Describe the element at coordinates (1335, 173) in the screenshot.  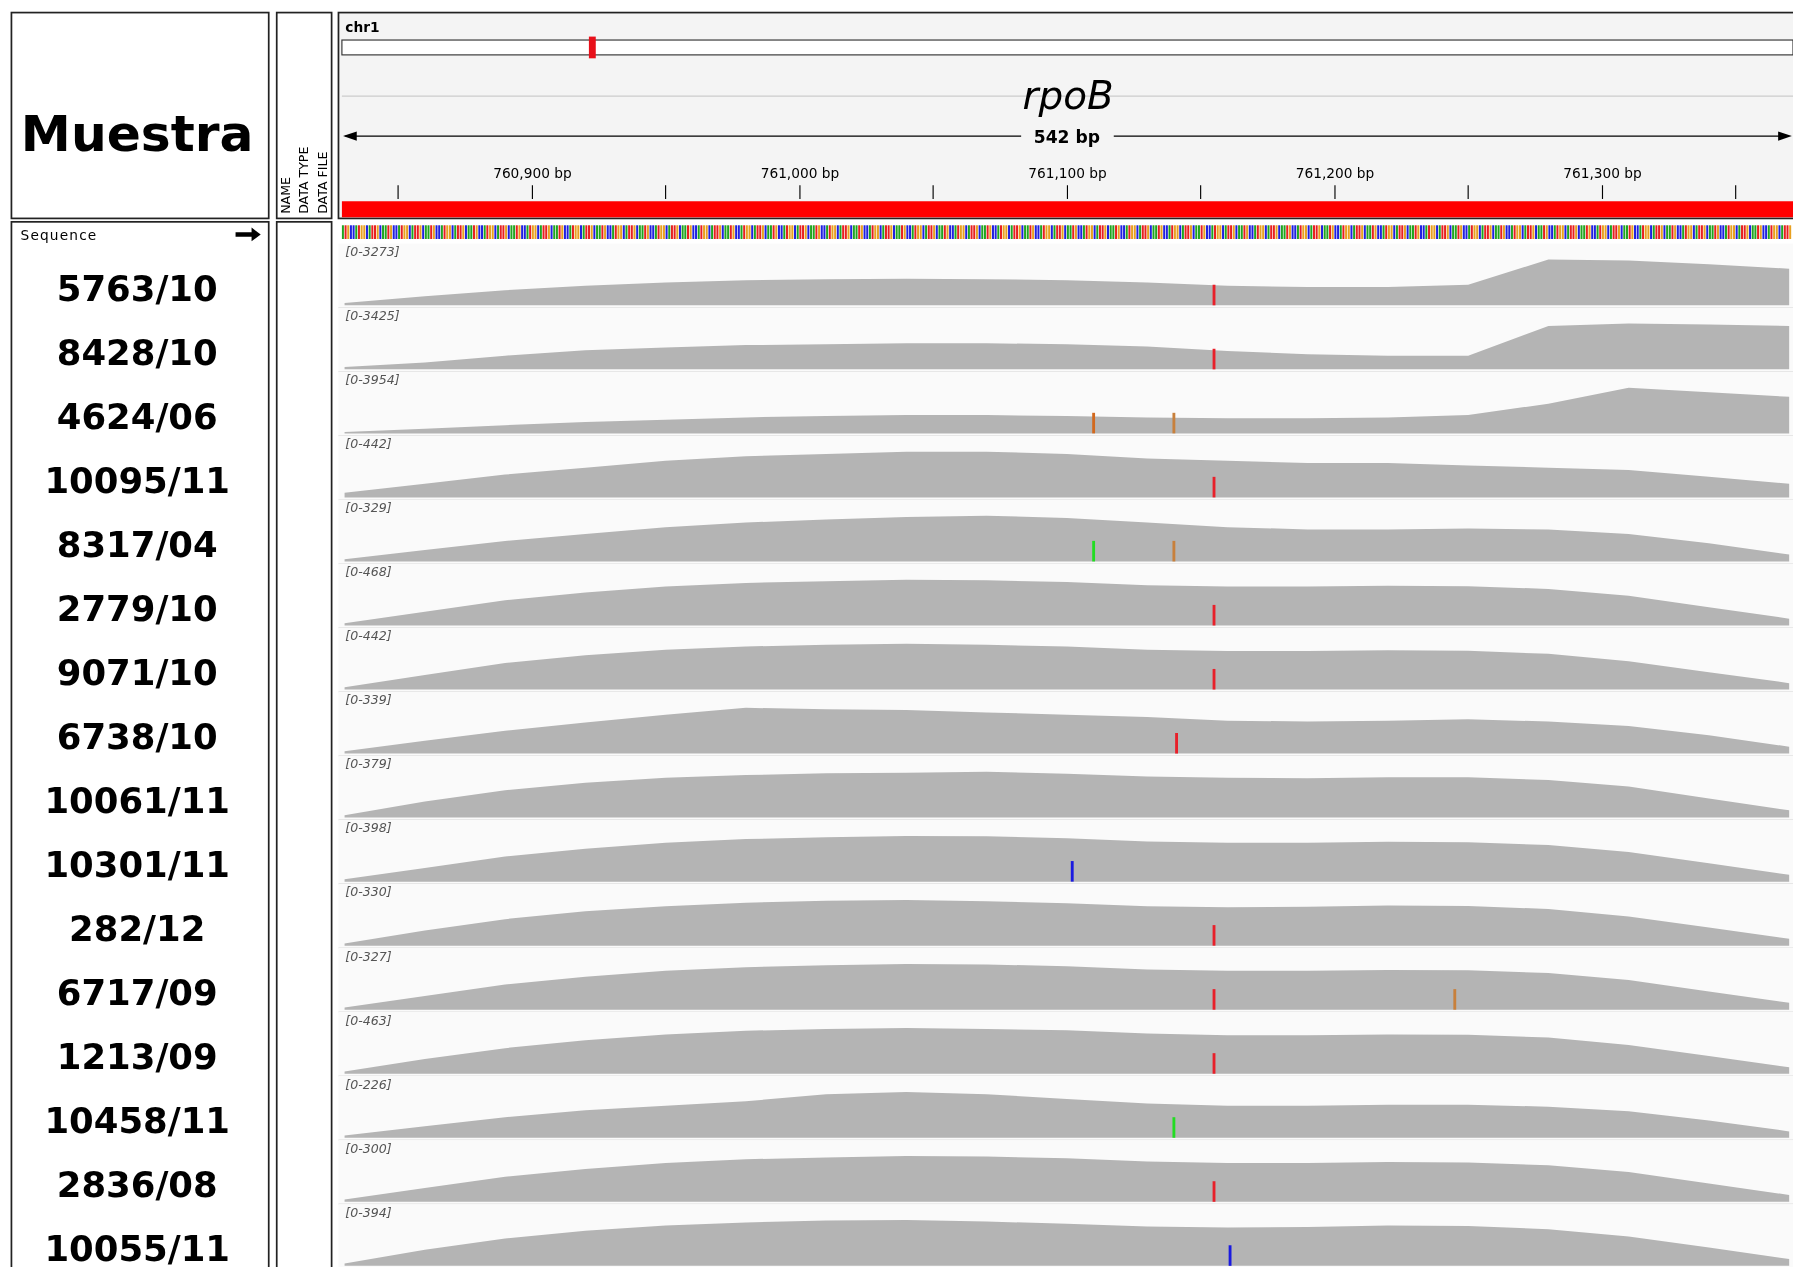
I see `x-tick-label: 761,200 bp` at that location.